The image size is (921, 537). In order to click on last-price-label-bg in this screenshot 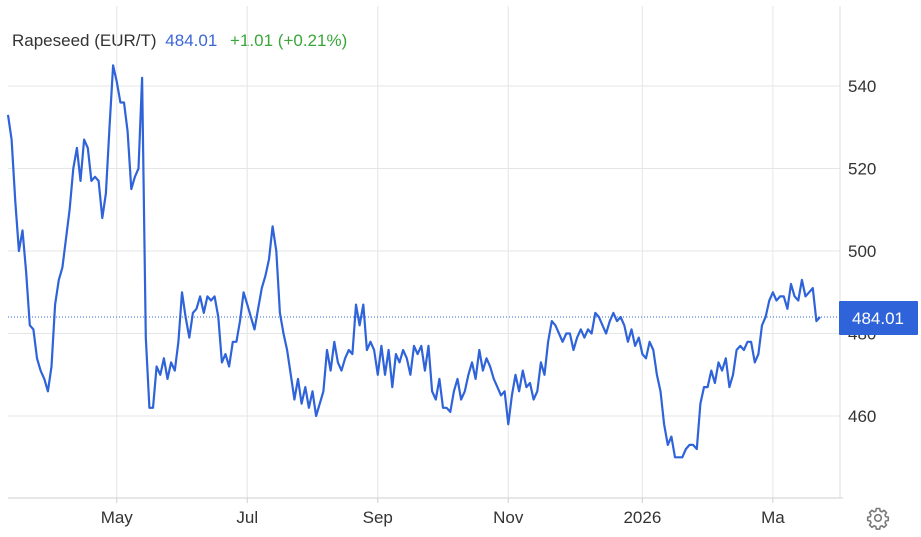, I will do `click(878, 317)`.